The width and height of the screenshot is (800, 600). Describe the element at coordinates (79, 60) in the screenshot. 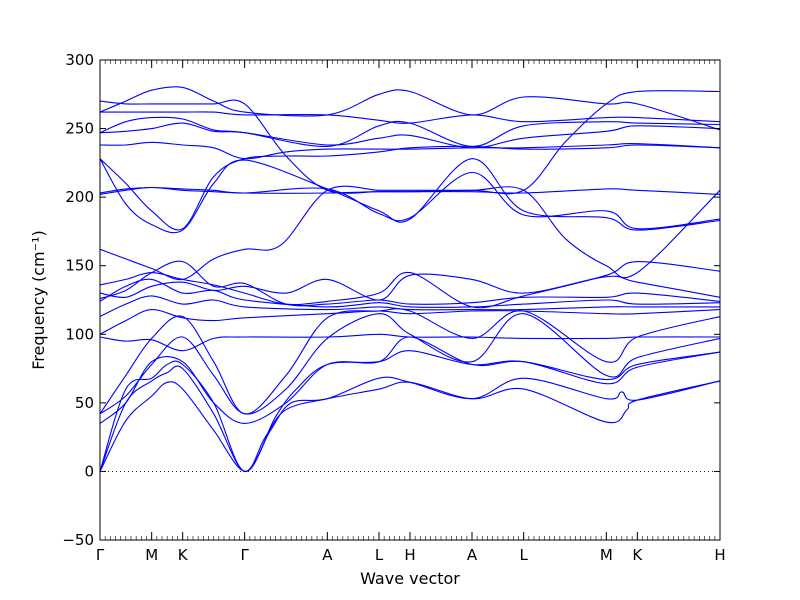

I see `y-tick-label: 300` at that location.